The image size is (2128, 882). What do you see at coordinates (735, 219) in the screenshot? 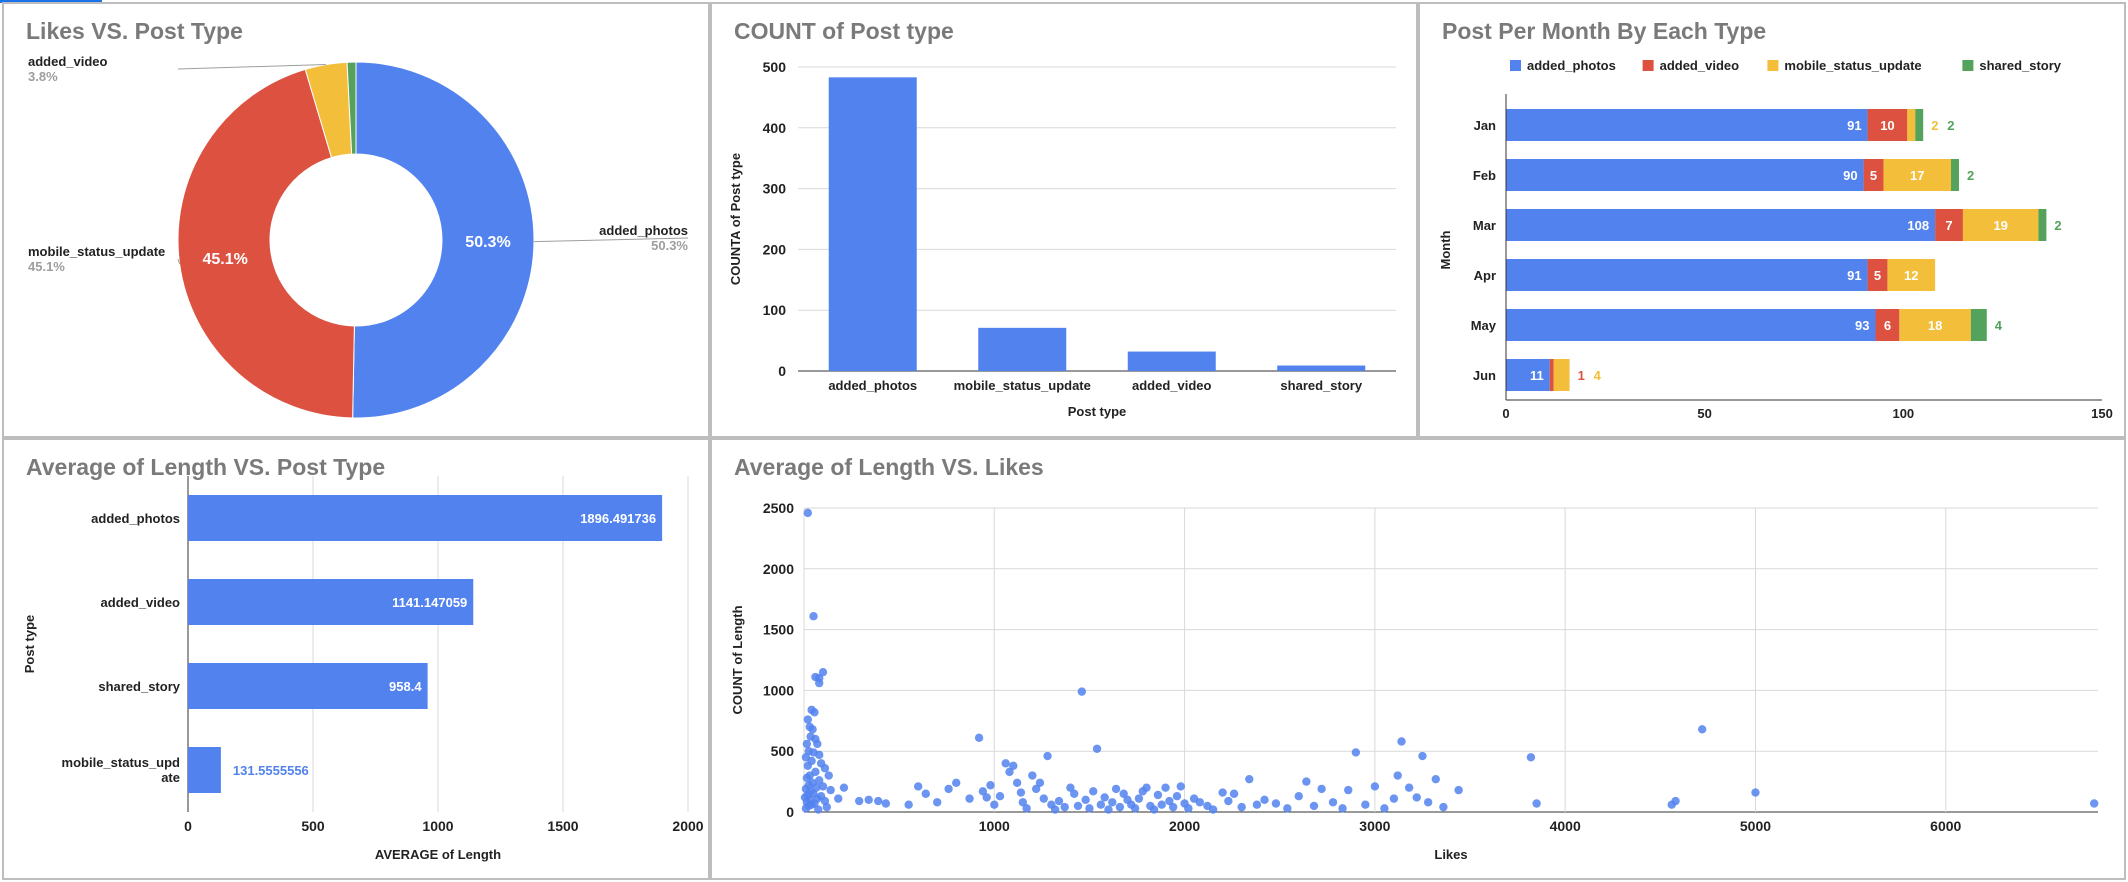
I see `y-axis-title: COUNTA of Post type` at bounding box center [735, 219].